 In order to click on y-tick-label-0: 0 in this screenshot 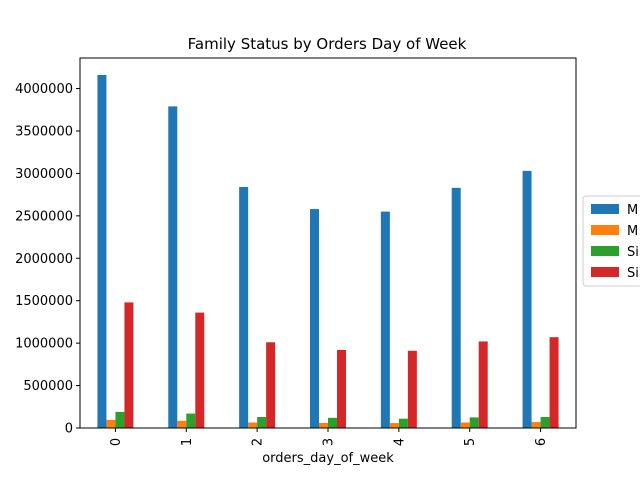, I will do `click(69, 429)`.